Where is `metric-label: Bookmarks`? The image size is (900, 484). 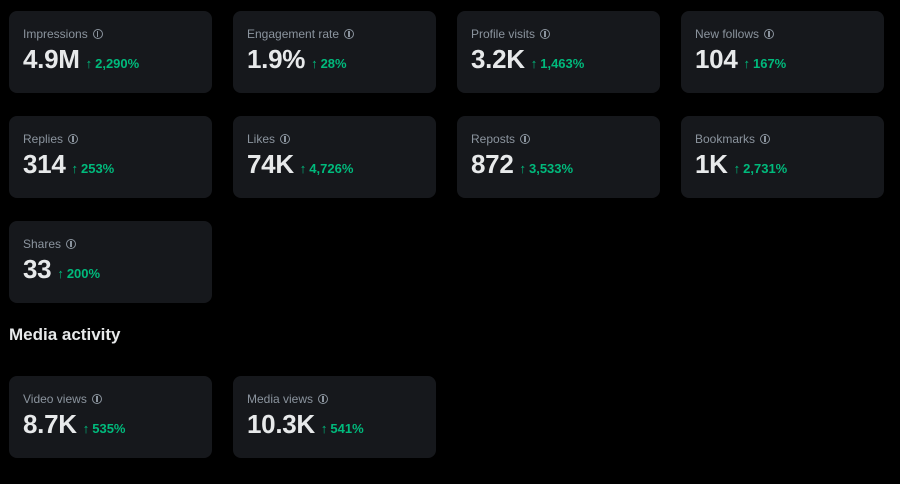 metric-label: Bookmarks is located at coordinates (725, 139).